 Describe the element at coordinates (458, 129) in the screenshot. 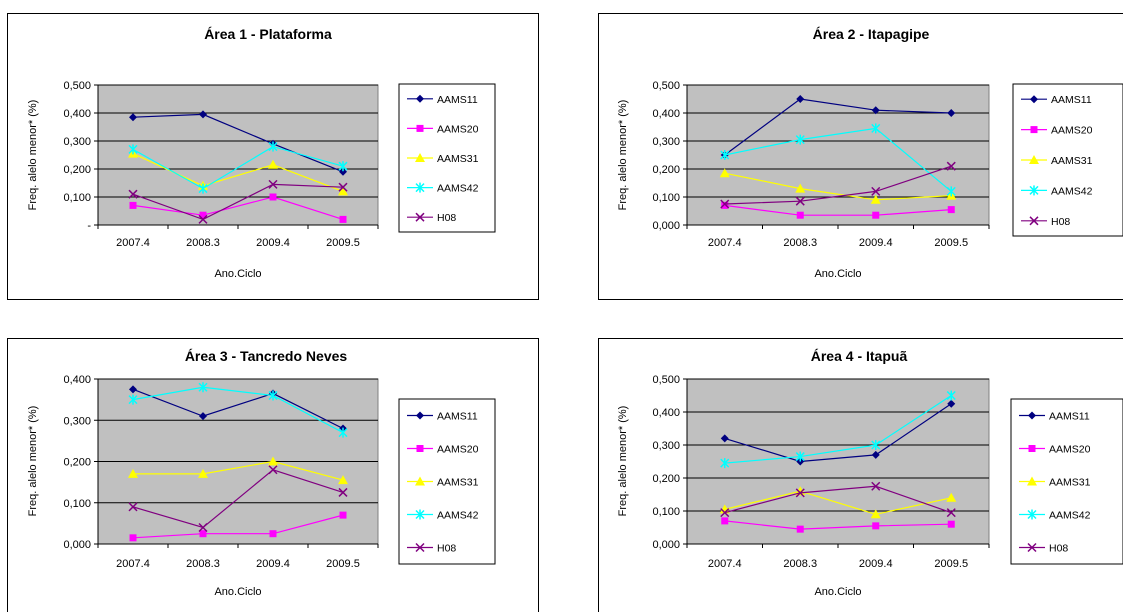

I see `legend-label: AAMS20` at that location.